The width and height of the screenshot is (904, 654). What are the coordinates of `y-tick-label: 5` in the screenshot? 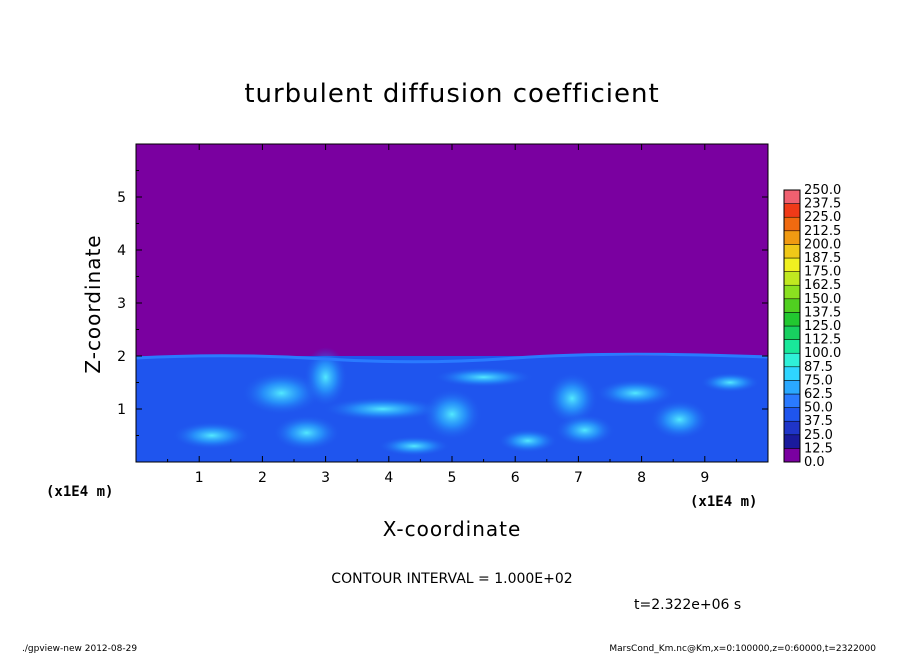 It's located at (121, 198).